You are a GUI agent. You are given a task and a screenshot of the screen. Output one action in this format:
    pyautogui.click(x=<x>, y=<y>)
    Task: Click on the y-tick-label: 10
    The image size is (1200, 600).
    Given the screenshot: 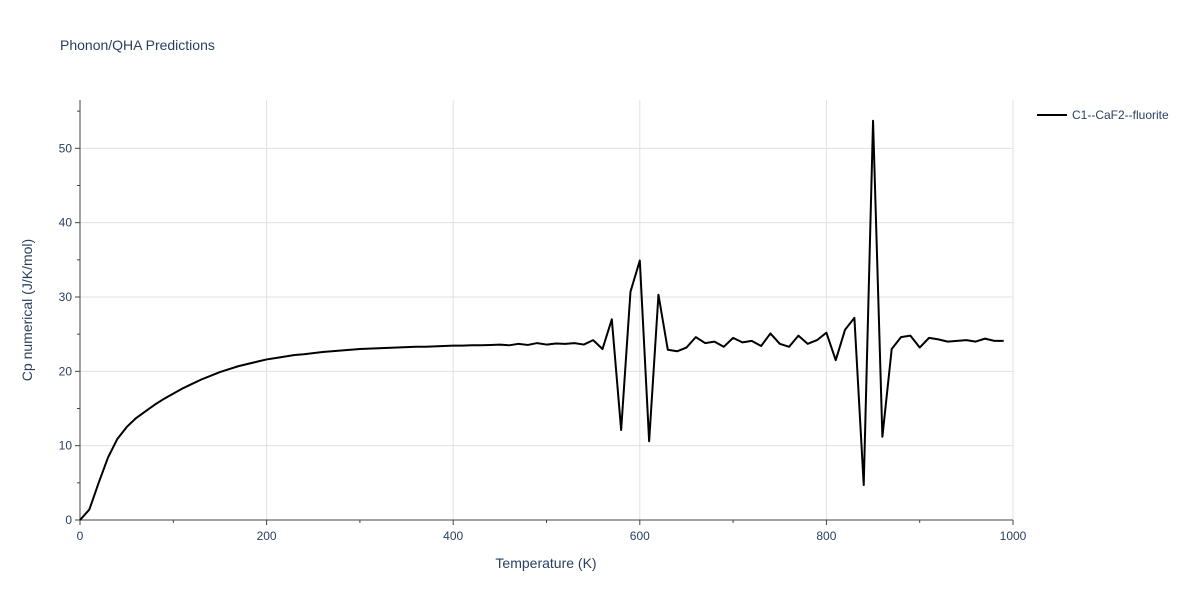 What is the action you would take?
    pyautogui.click(x=66, y=446)
    